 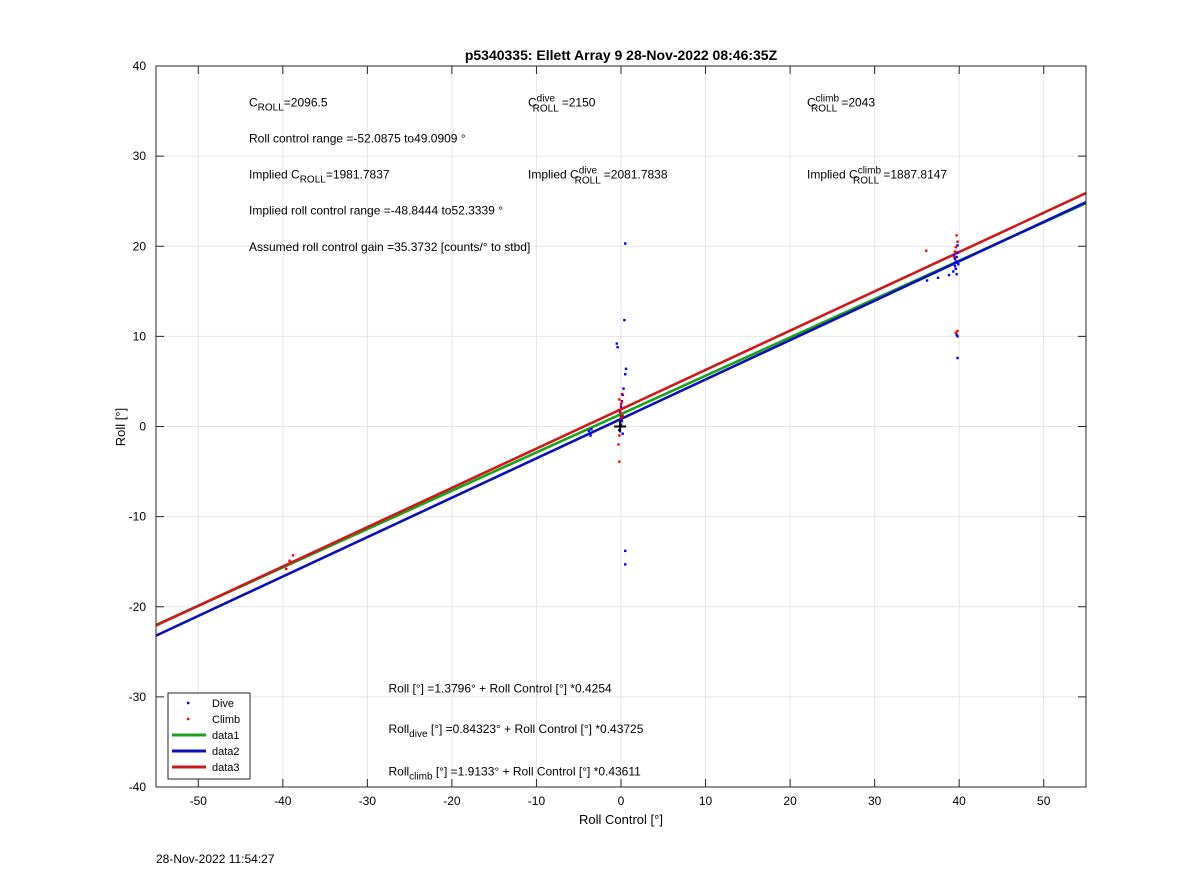 What do you see at coordinates (188, 719) in the screenshot?
I see `legend-symbol-Climb` at bounding box center [188, 719].